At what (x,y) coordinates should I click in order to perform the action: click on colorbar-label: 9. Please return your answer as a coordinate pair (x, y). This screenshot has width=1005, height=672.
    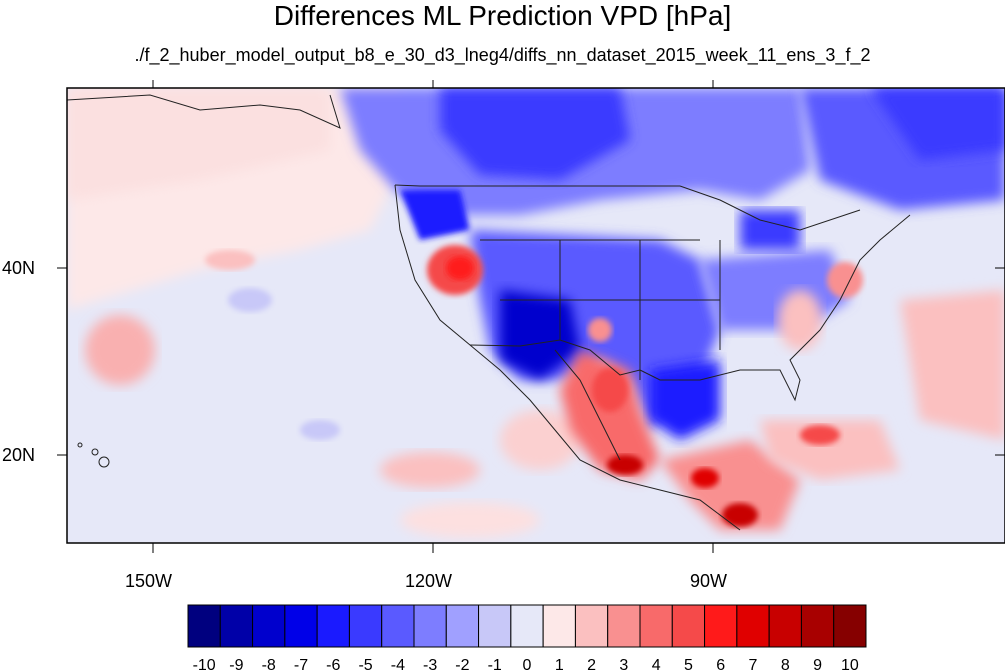
    Looking at the image, I should click on (817, 664).